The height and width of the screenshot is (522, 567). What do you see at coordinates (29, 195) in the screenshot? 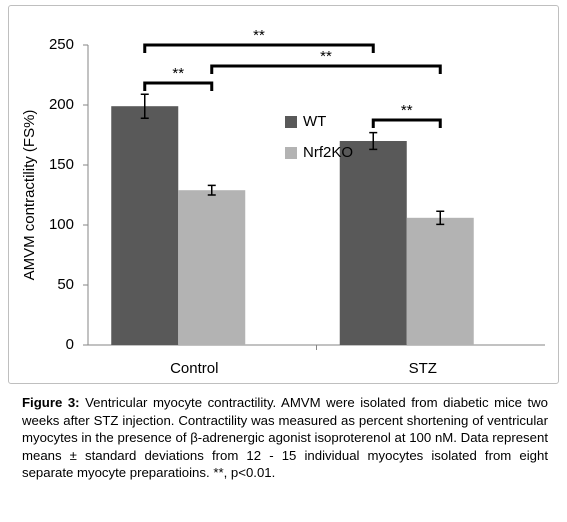
I see `y-axis-label: AMVM contractility (FS%)` at bounding box center [29, 195].